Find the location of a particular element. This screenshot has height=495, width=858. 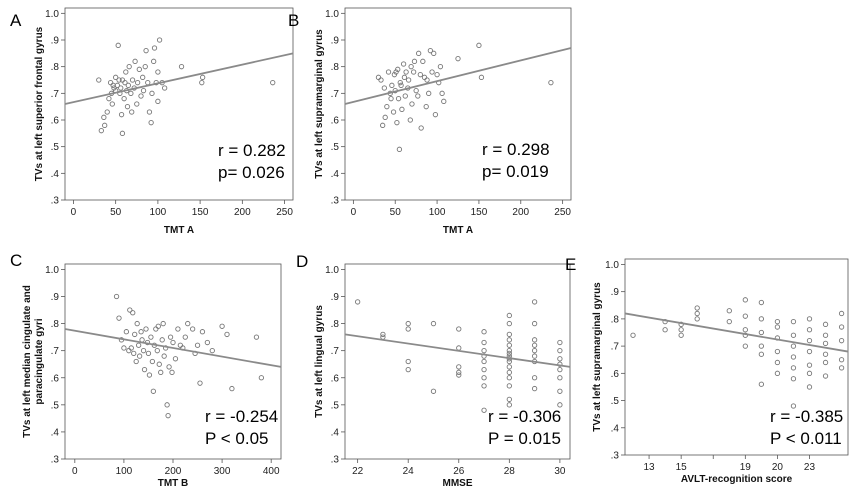

x-tick-label: 200 is located at coordinates (520, 212).